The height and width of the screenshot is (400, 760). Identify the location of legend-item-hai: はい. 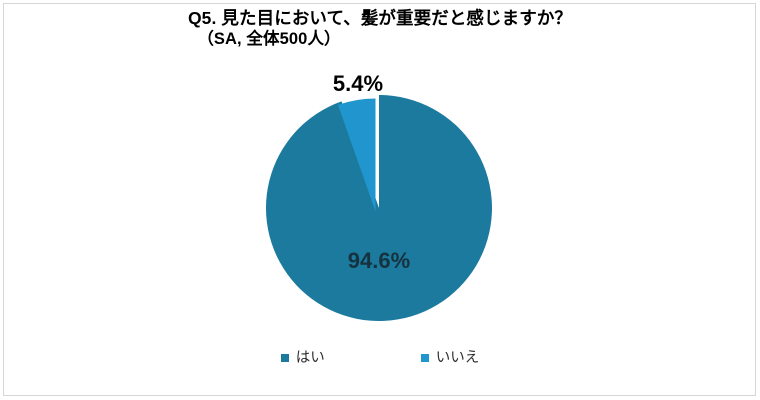
(302, 358).